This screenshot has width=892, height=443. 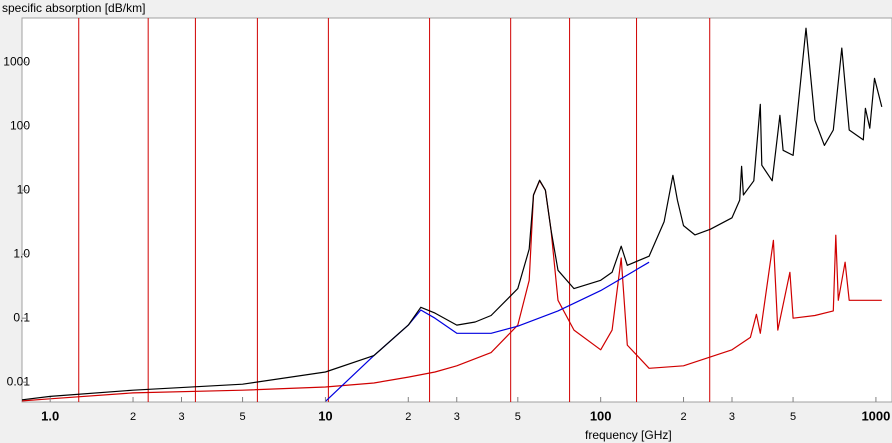 What do you see at coordinates (19, 381) in the screenshot?
I see `y-tick-label: 0.01` at bounding box center [19, 381].